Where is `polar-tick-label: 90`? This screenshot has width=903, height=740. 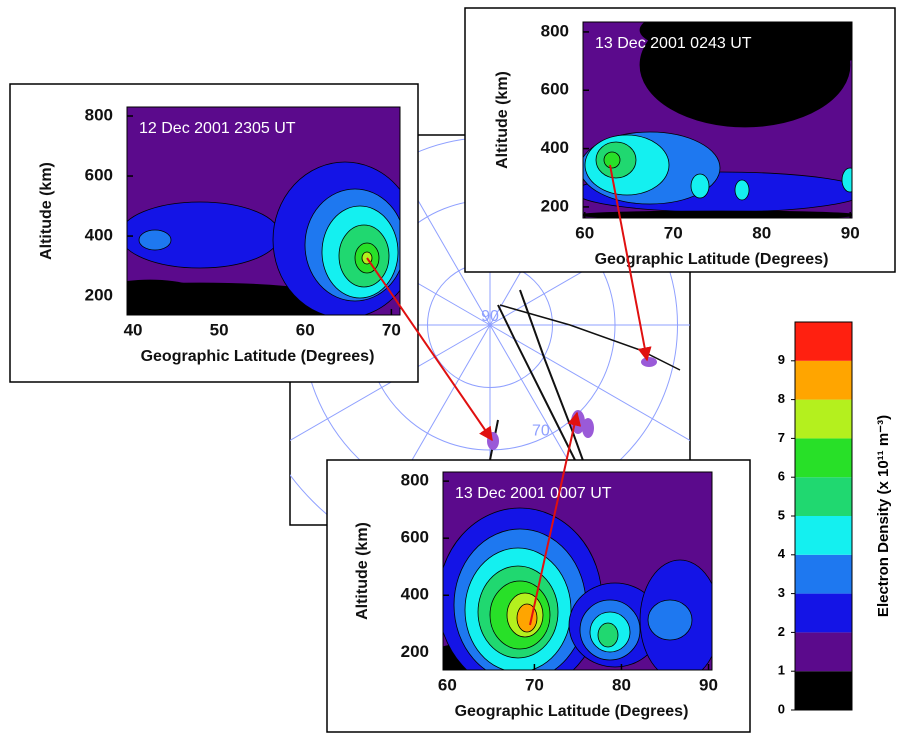
polar-tick-label: 90 is located at coordinates (490, 316).